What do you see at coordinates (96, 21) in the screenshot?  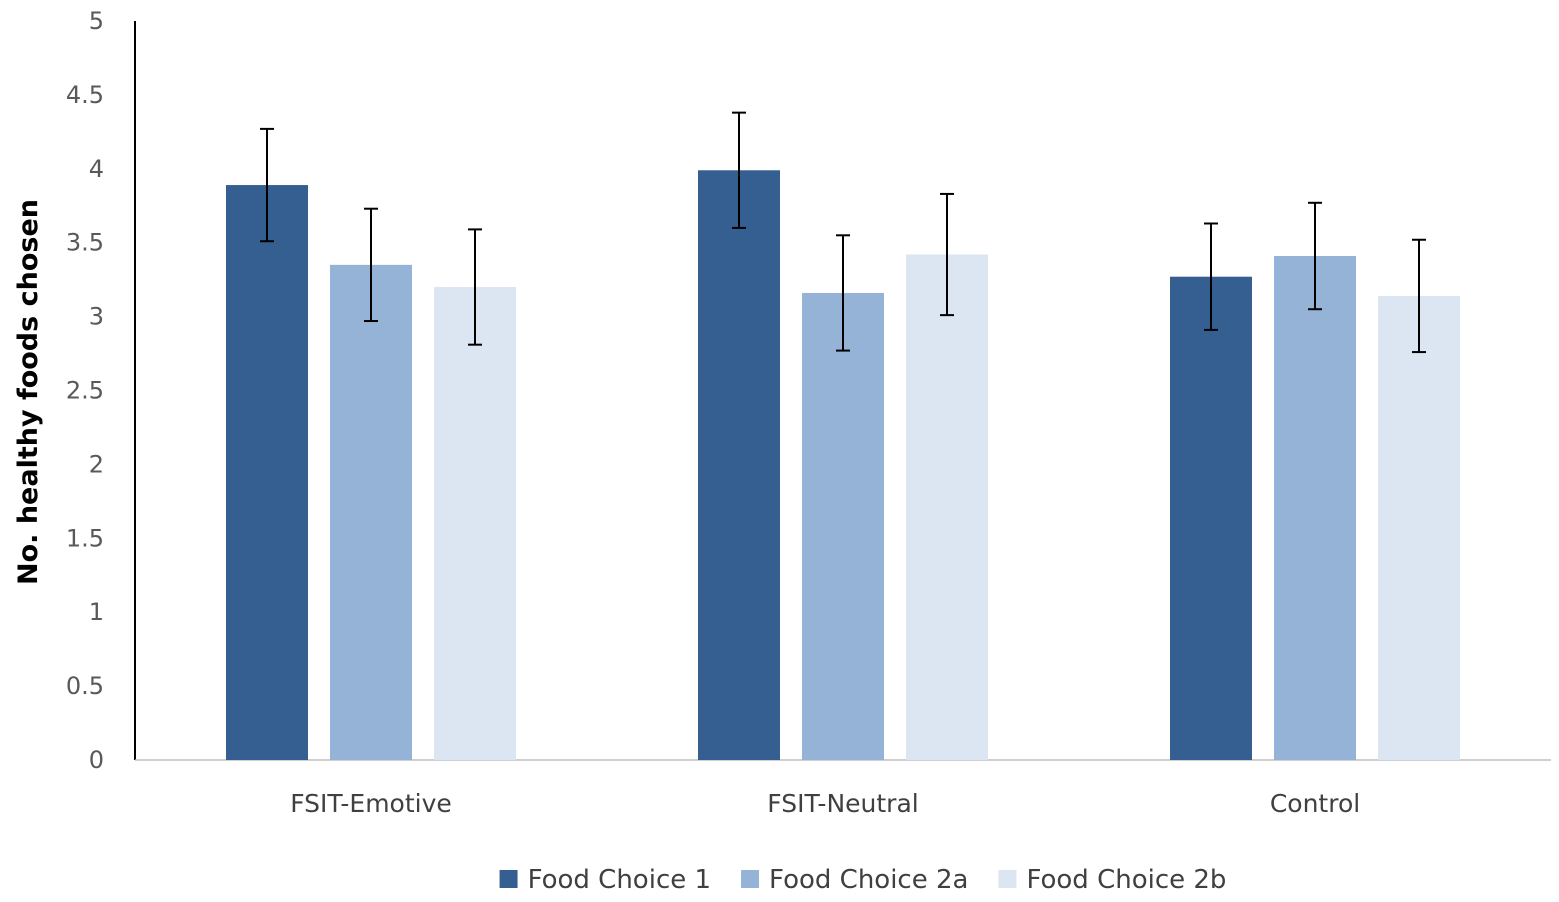 I see `y-tick-label: 5` at bounding box center [96, 21].